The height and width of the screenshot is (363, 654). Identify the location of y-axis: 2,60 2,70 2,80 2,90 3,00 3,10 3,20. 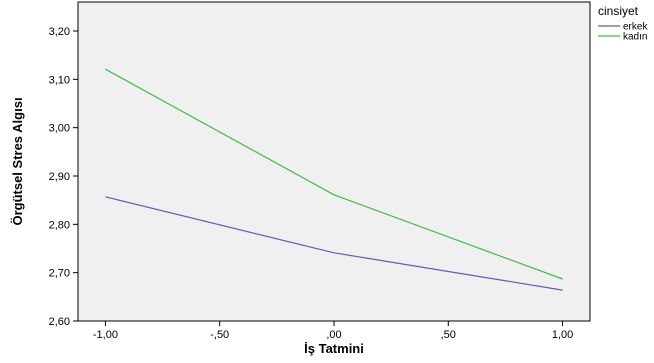
(63, 177).